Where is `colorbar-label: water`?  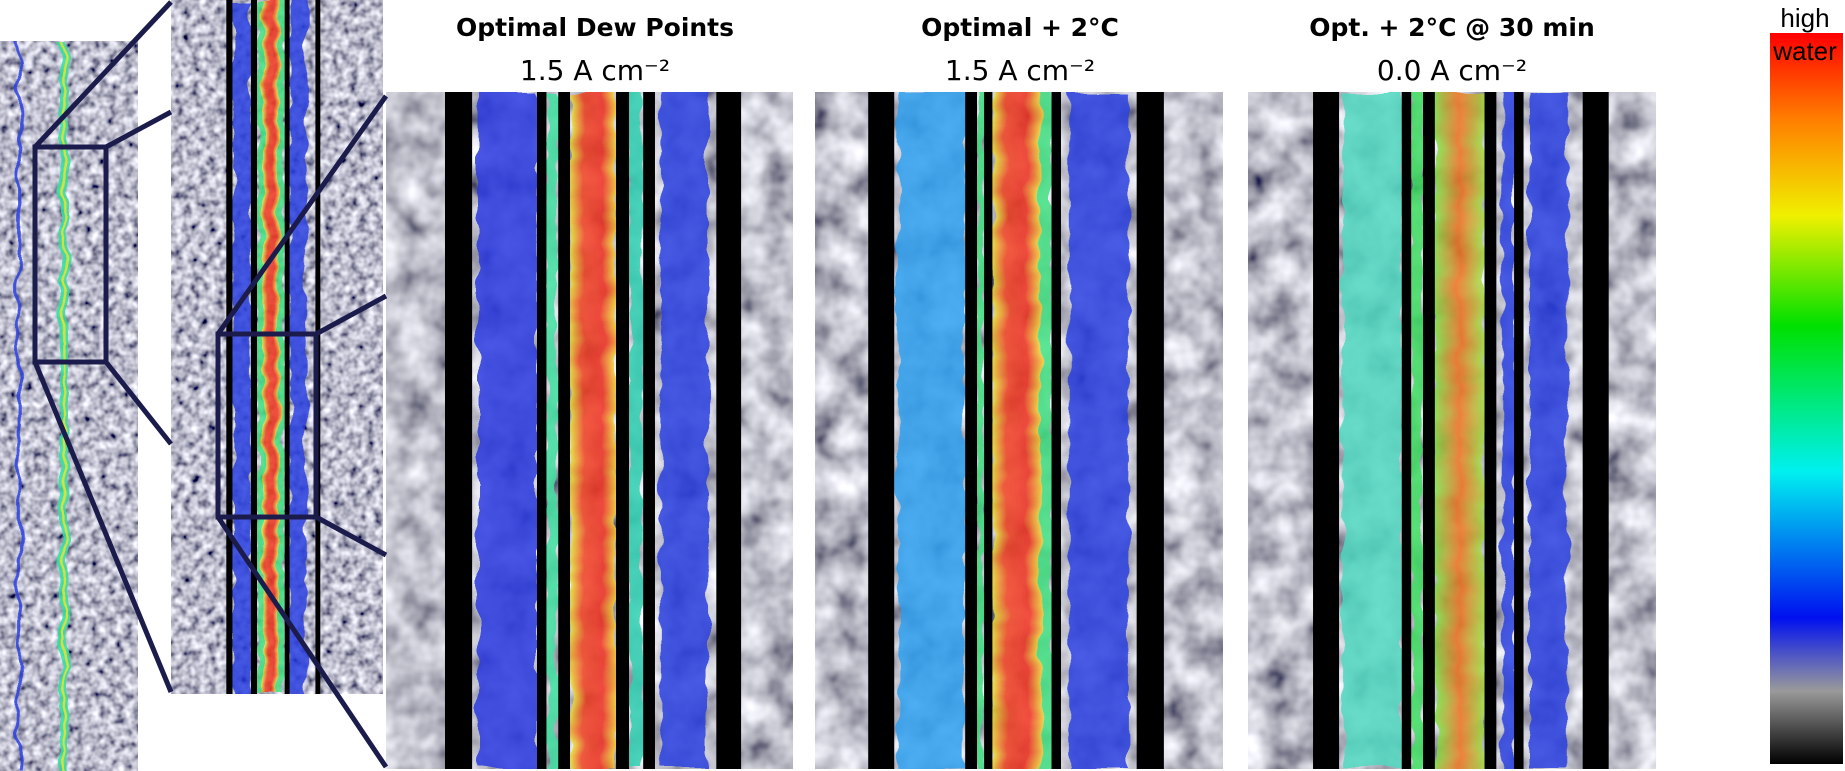 colorbar-label: water is located at coordinates (1804, 51).